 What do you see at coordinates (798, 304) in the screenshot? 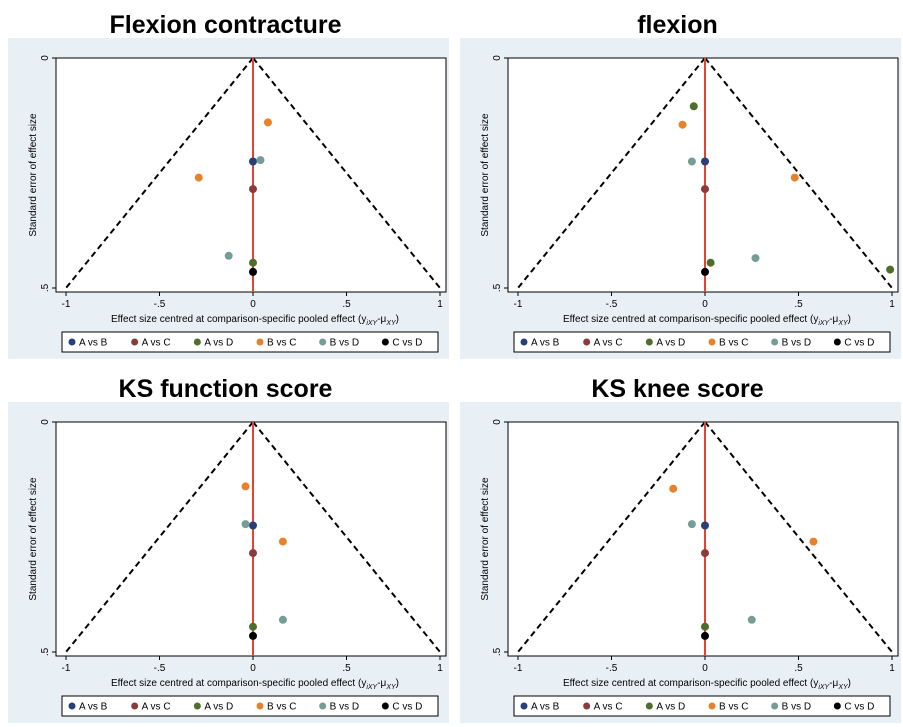
I see `x-tick-label: .5` at bounding box center [798, 304].